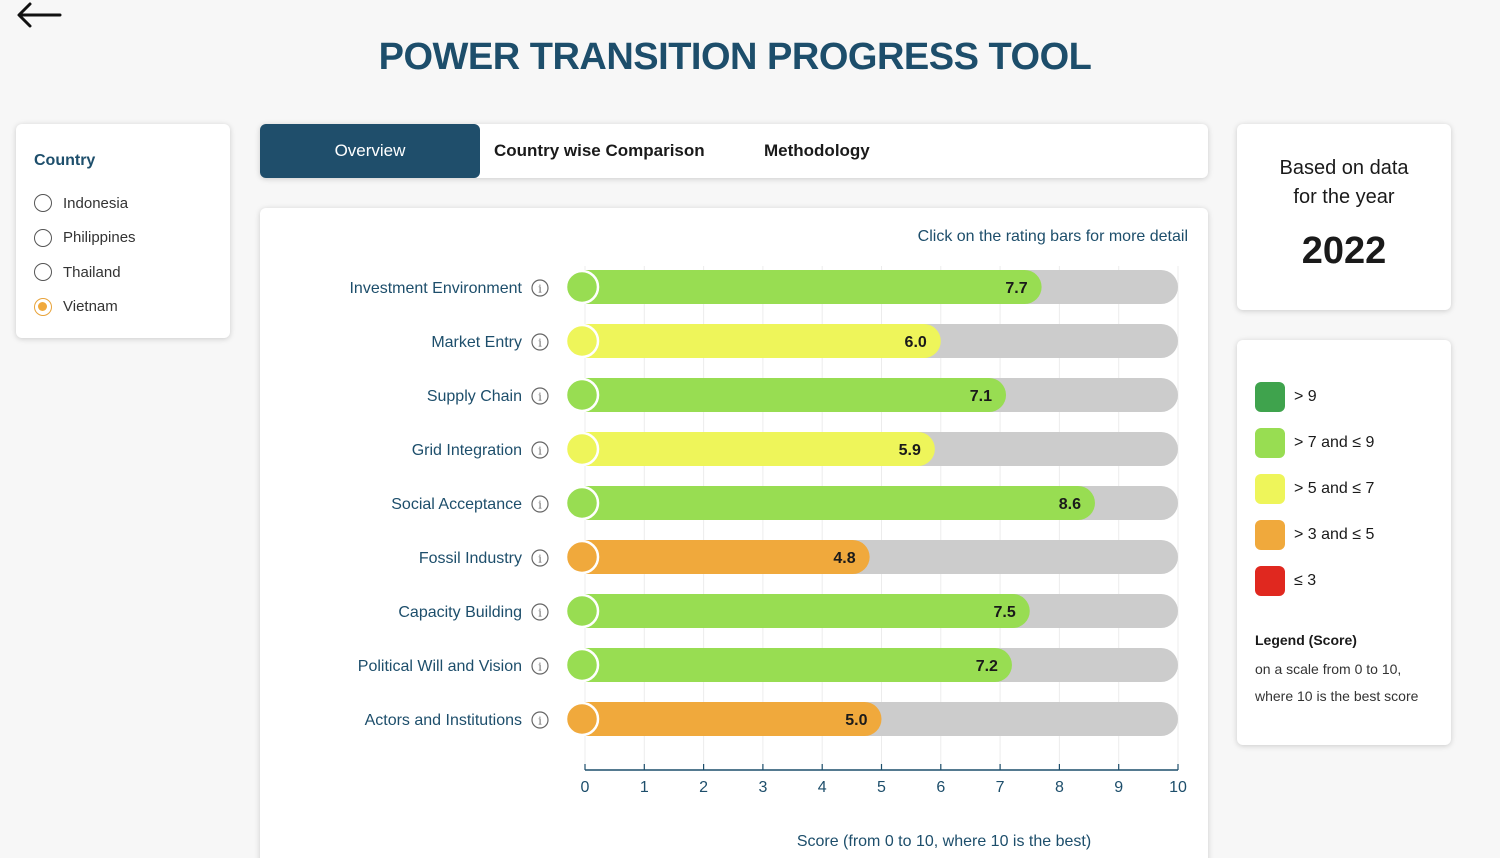  I want to click on category-label: Social Acceptance, so click(456, 504).